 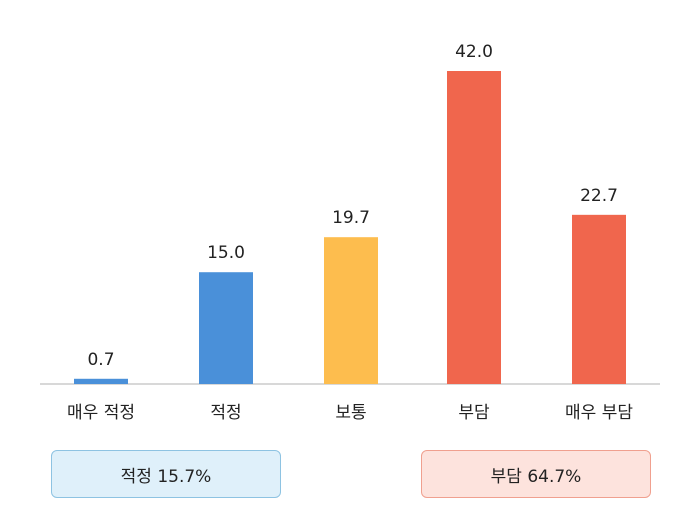 What do you see at coordinates (101, 413) in the screenshot?
I see `category-label-1: 매우 적정` at bounding box center [101, 413].